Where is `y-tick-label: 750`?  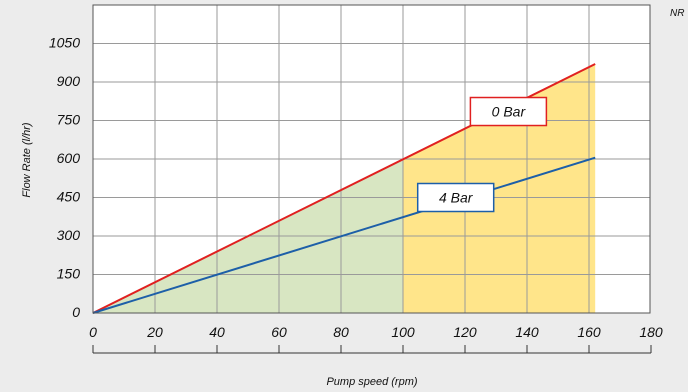 y-tick-label: 750 is located at coordinates (69, 120).